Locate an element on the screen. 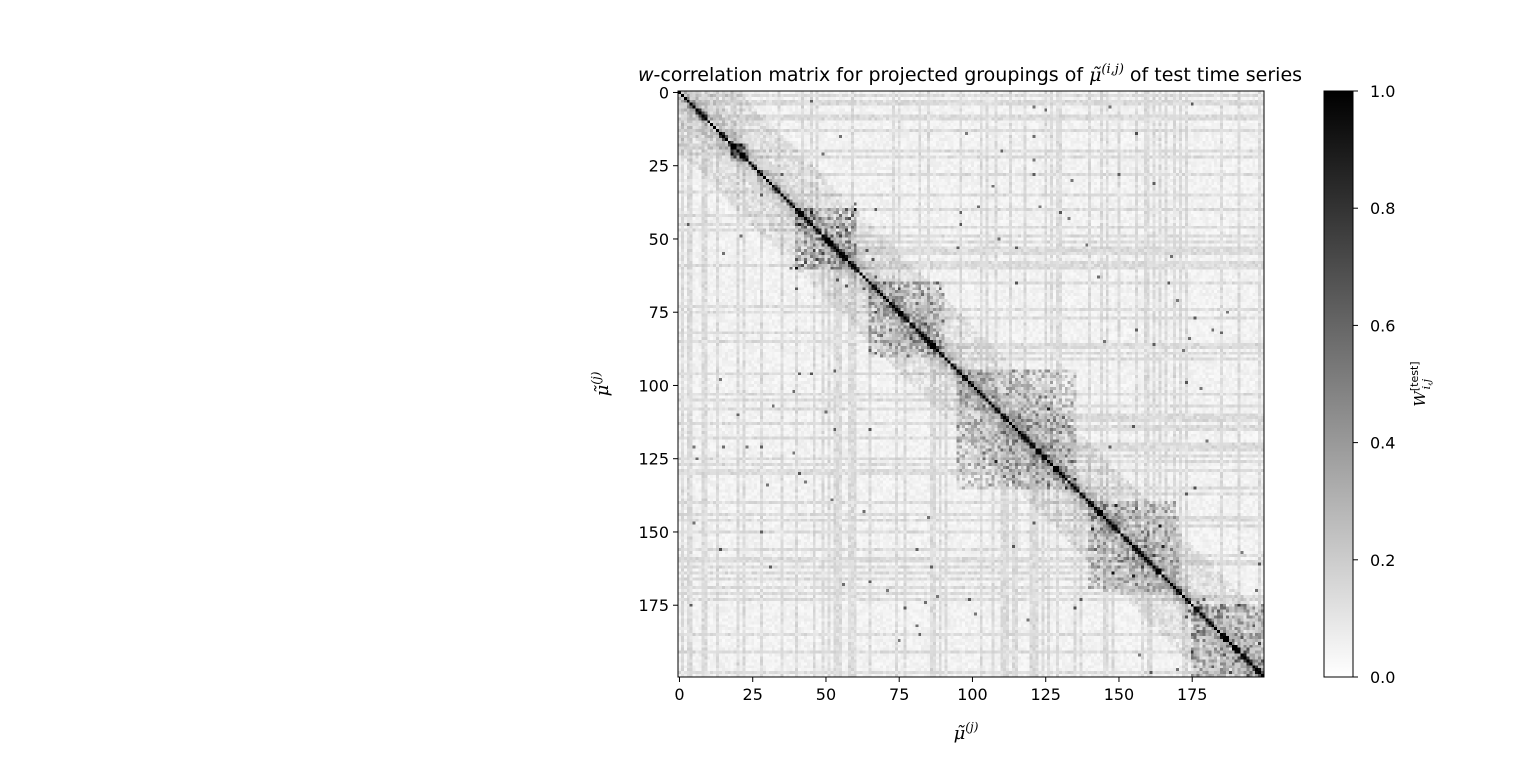 Image resolution: width=1536 pixels, height=761 pixels. y-tick-label: 100 is located at coordinates (653, 385).